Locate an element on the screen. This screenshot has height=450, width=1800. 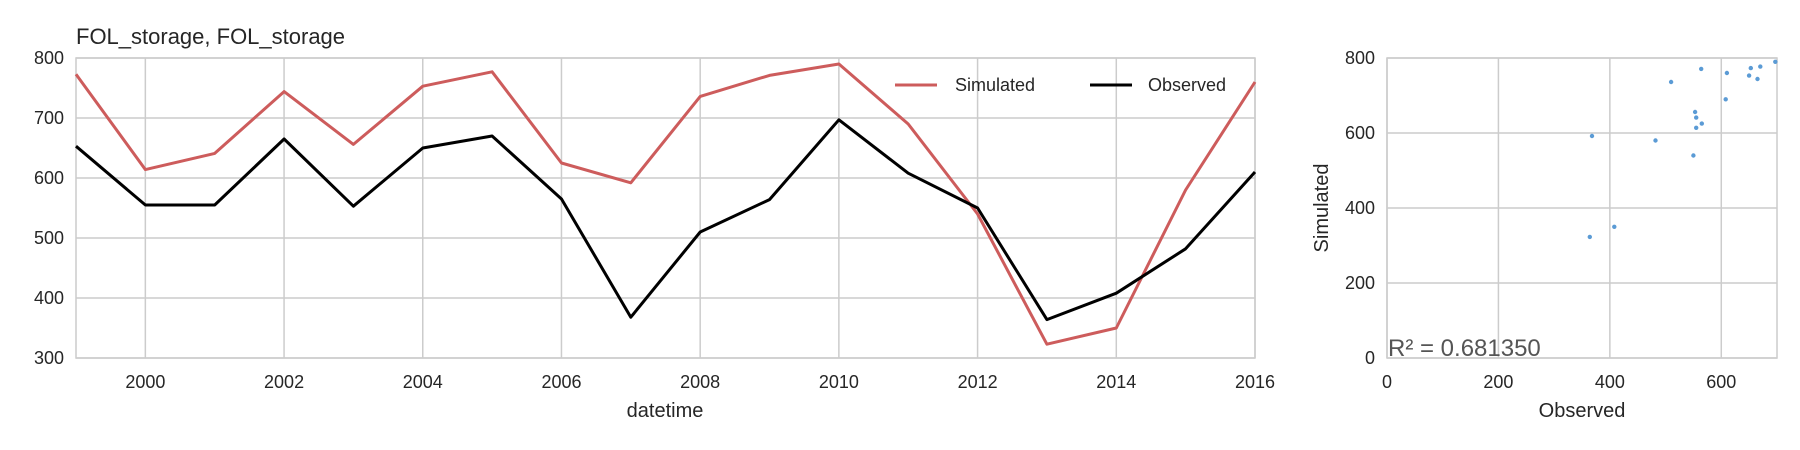
timeseries-y-tick-label: 800 is located at coordinates (49, 58).